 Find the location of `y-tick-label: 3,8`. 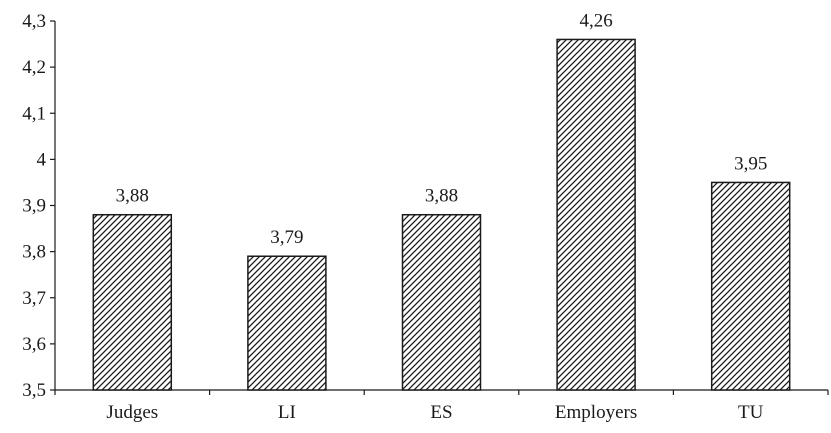

y-tick-label: 3,8 is located at coordinates (34, 252).